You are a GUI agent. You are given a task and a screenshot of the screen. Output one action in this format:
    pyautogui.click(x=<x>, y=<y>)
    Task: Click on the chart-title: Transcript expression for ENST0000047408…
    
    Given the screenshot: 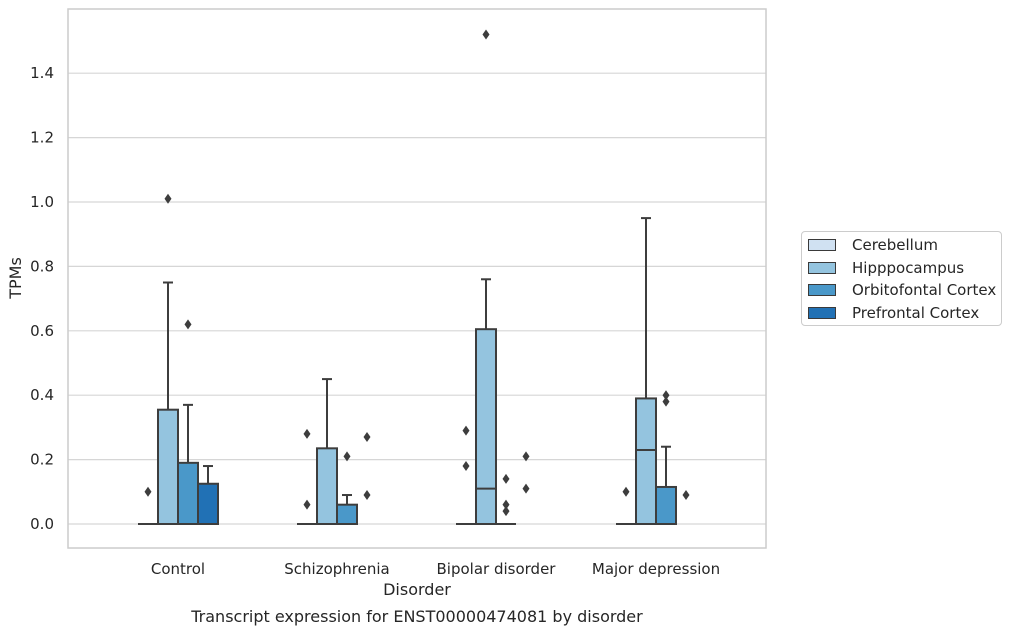 What is the action you would take?
    pyautogui.click(x=416, y=616)
    